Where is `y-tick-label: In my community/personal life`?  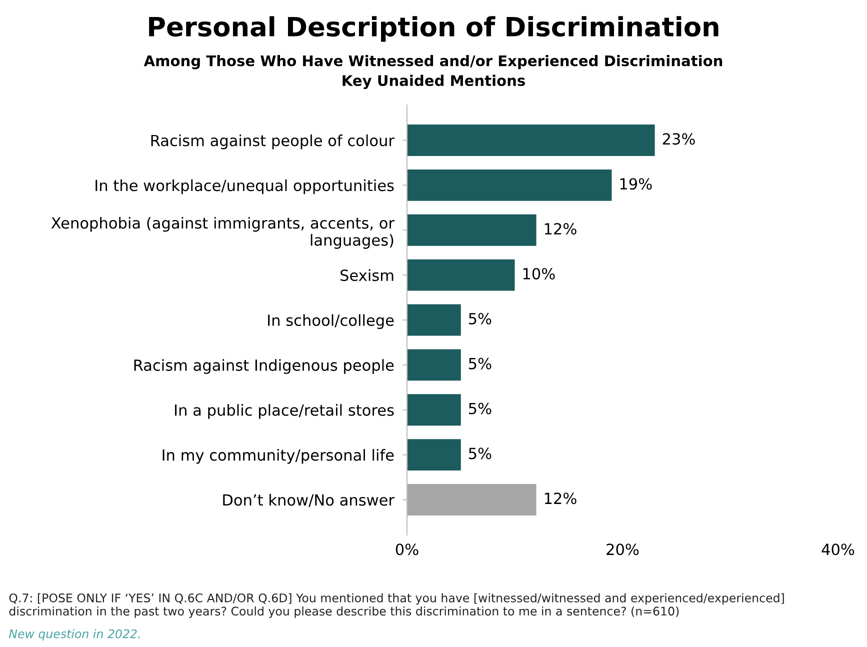 y-tick-label: In my community/personal life is located at coordinates (278, 456).